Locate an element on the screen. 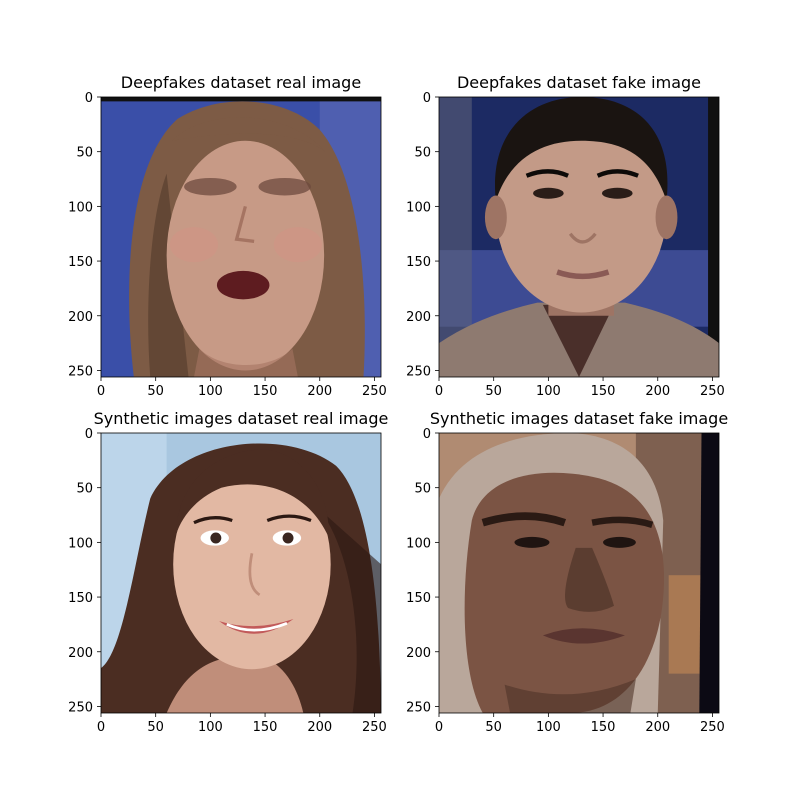  image-right-border is located at coordinates (709, 573).